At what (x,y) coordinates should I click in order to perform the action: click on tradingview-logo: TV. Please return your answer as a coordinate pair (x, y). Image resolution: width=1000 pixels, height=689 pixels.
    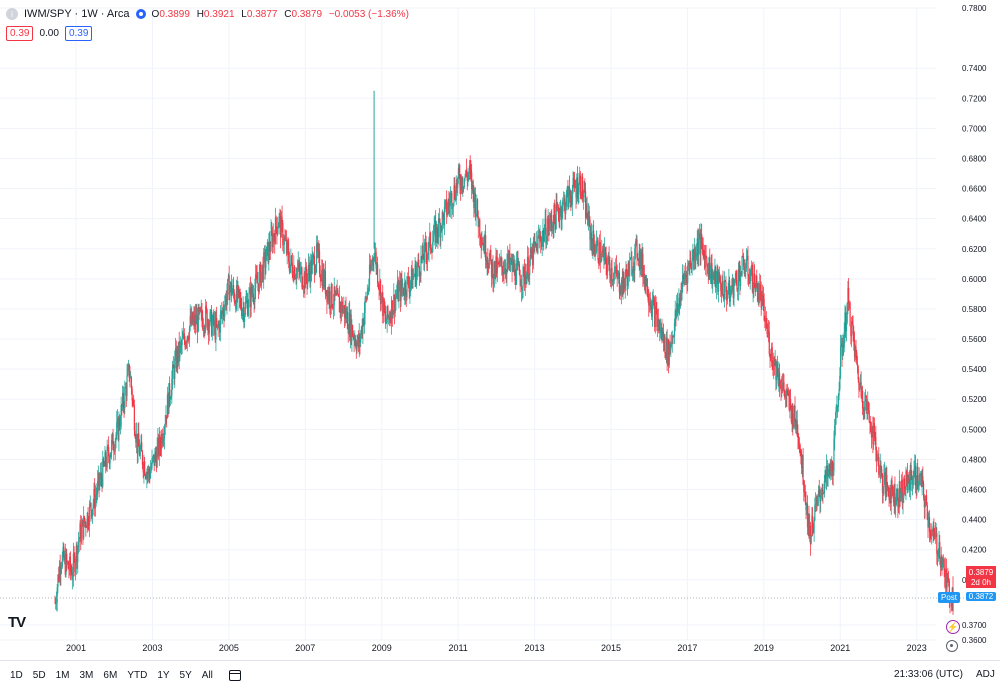
    Looking at the image, I should click on (17, 622).